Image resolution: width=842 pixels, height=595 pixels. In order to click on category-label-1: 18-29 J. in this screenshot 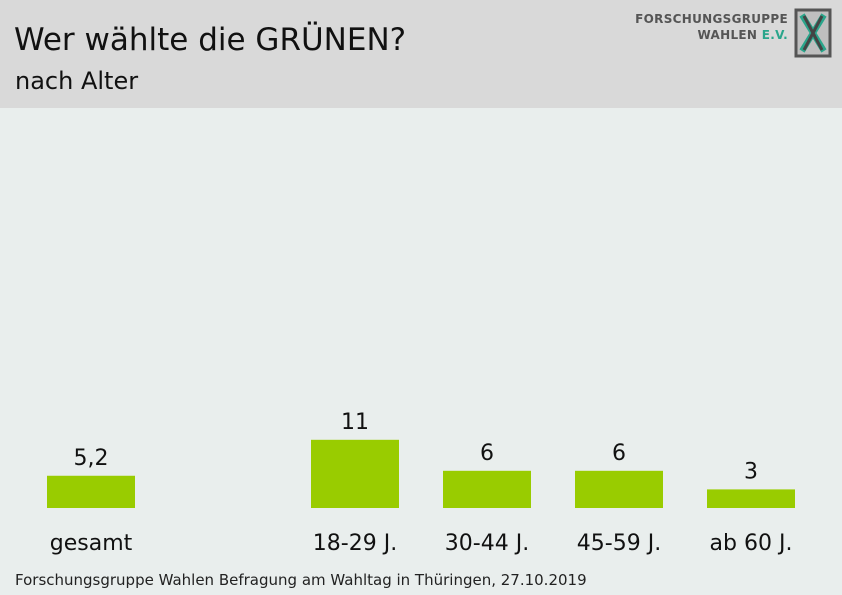, I will do `click(355, 543)`.